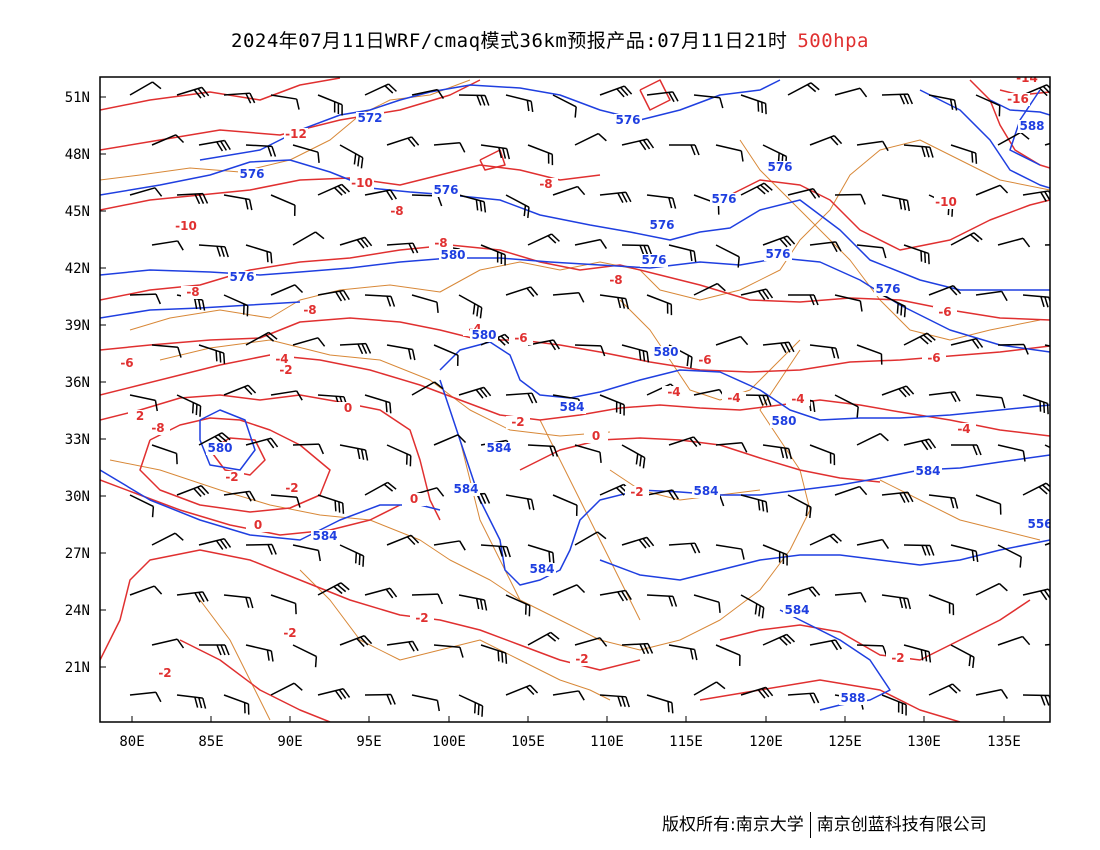 The image size is (1100, 850). I want to click on lat-label: 27N, so click(77, 554).